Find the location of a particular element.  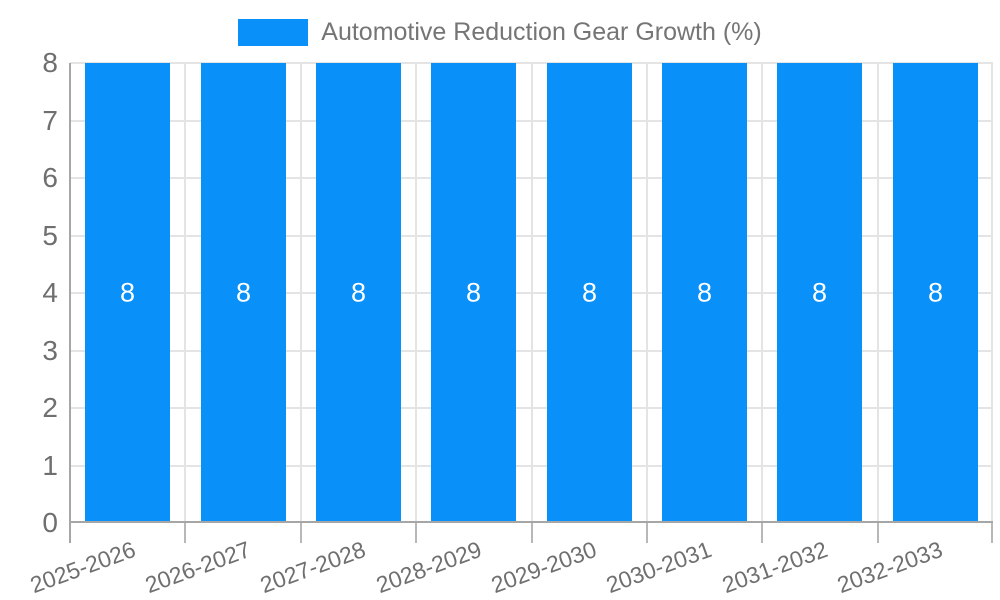

bar-2025-2026: 8 is located at coordinates (127, 293).